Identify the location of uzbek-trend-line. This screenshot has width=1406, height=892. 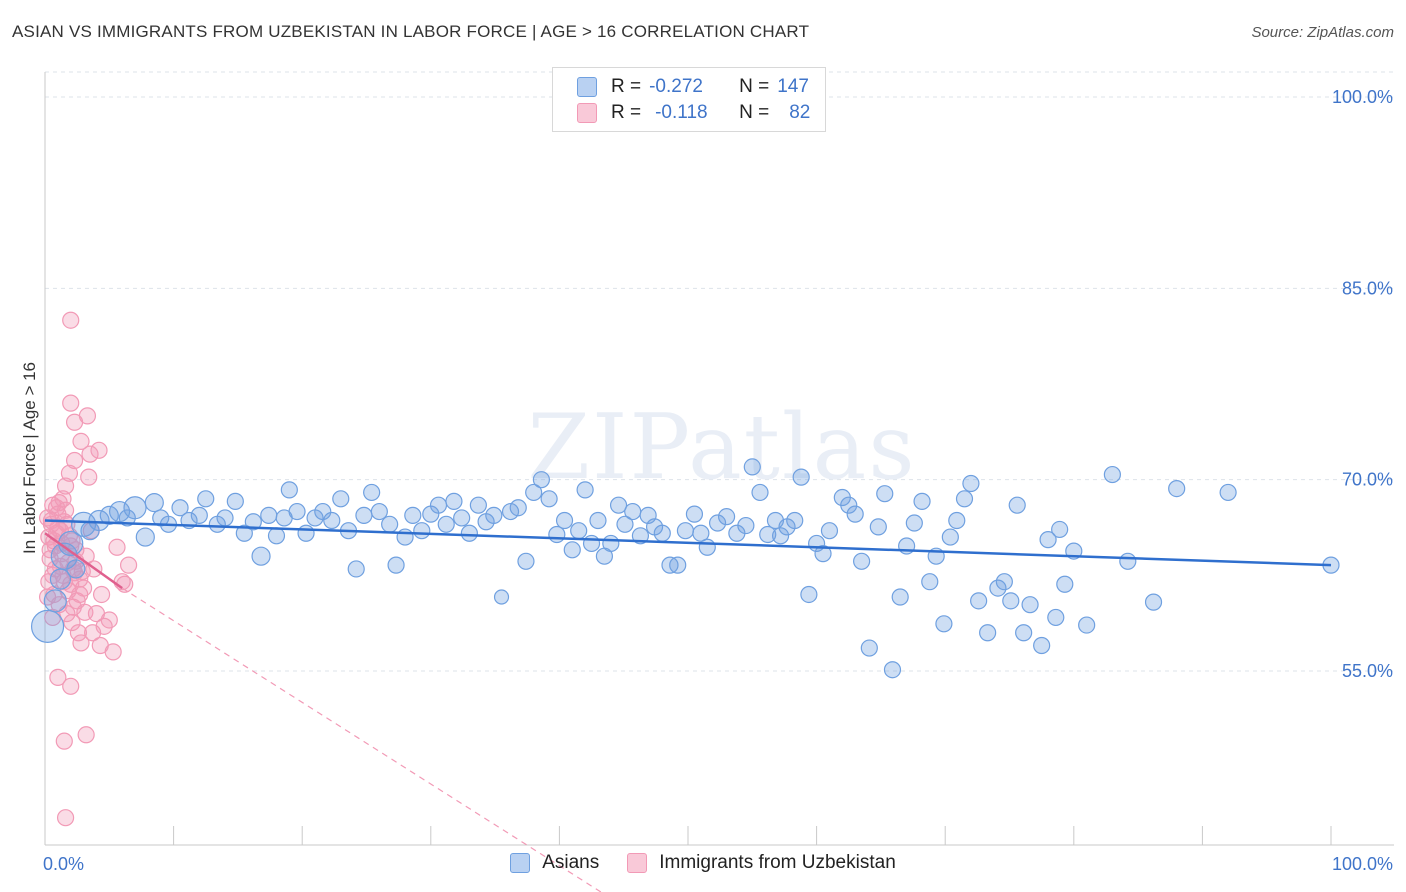
(83, 561).